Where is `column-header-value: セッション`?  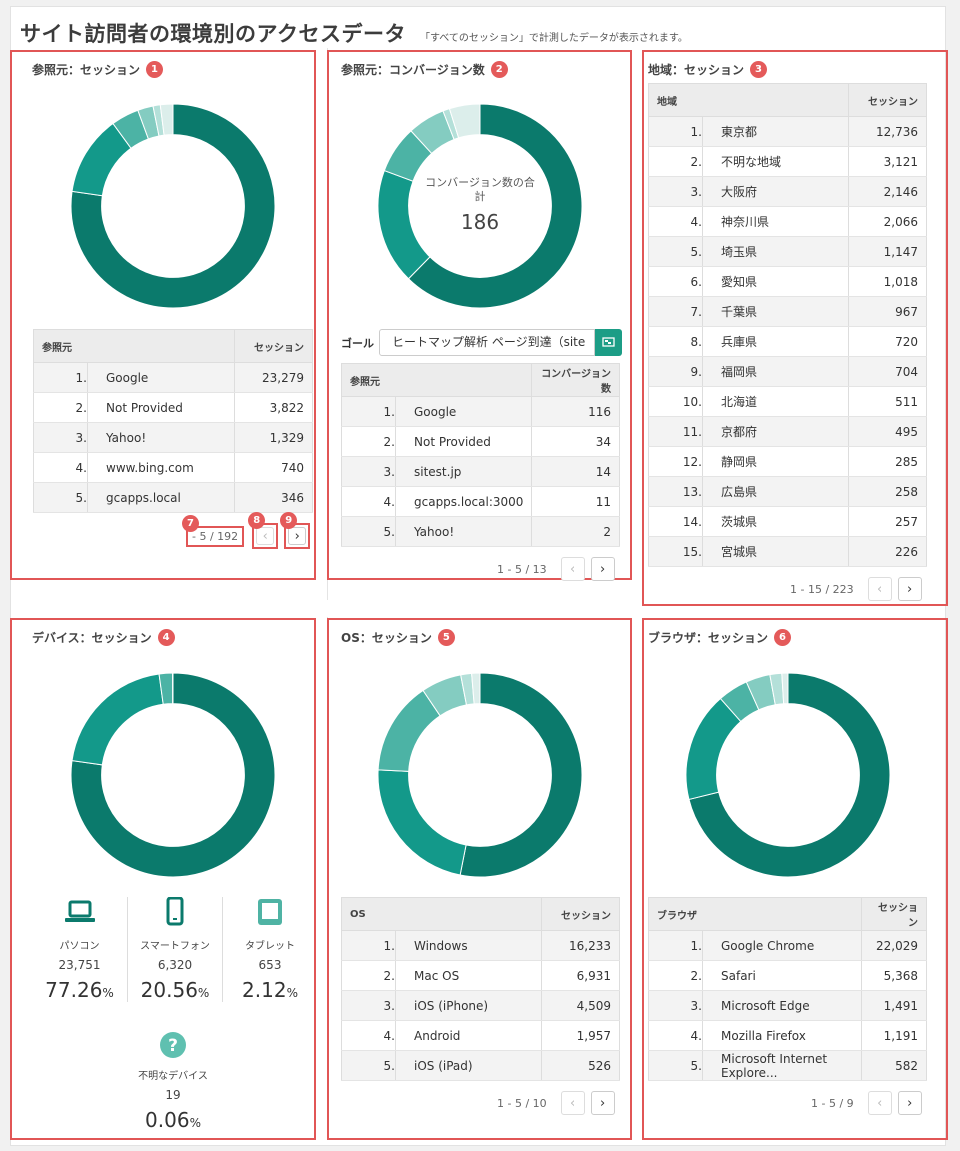 column-header-value: セッション is located at coordinates (273, 346).